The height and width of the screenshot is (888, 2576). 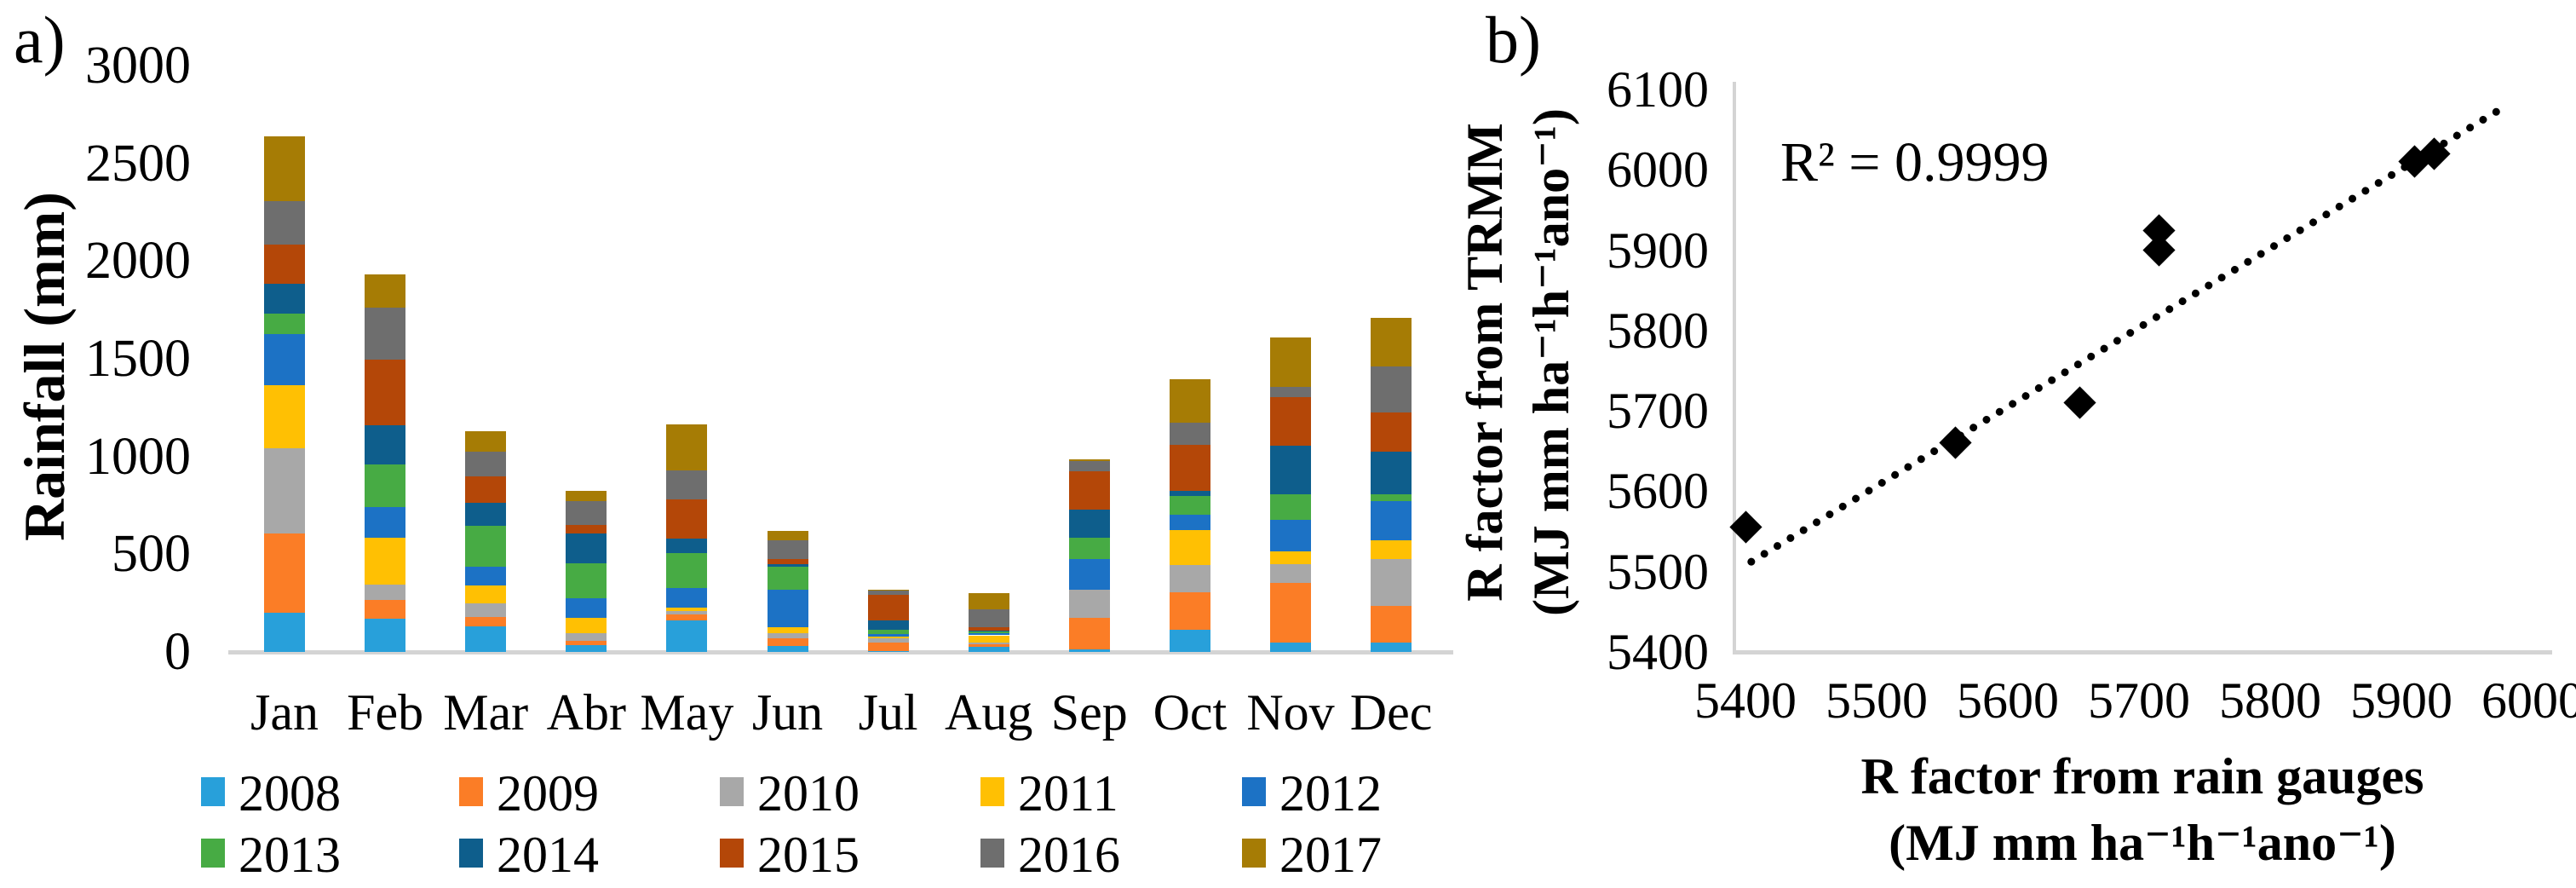 I want to click on legend-label-2009: 2009, so click(x=548, y=793).